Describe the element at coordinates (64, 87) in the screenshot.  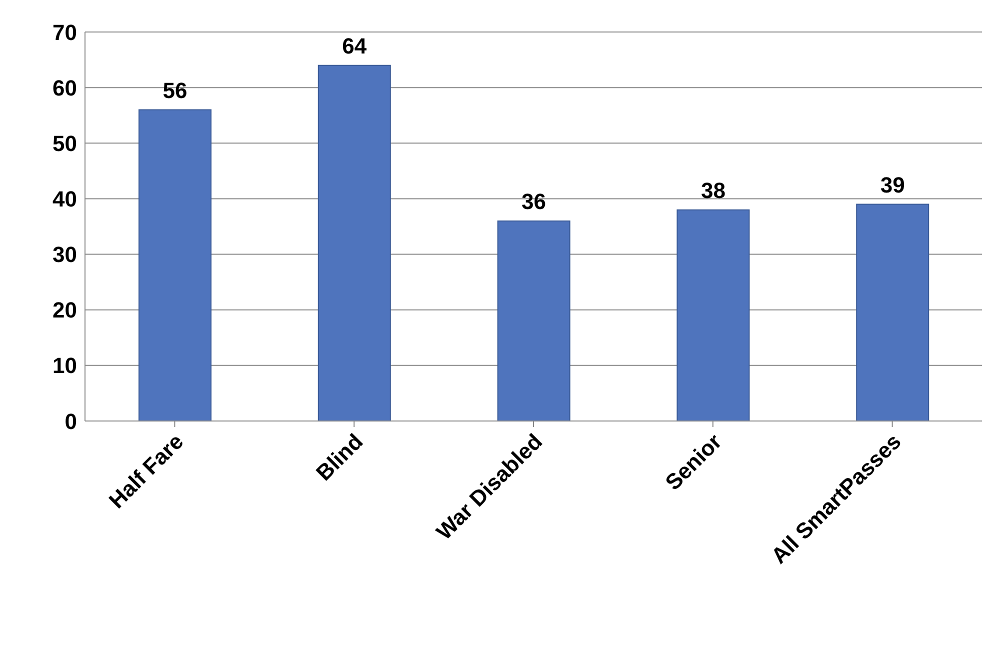
I see `y-tick-label: 60` at that location.